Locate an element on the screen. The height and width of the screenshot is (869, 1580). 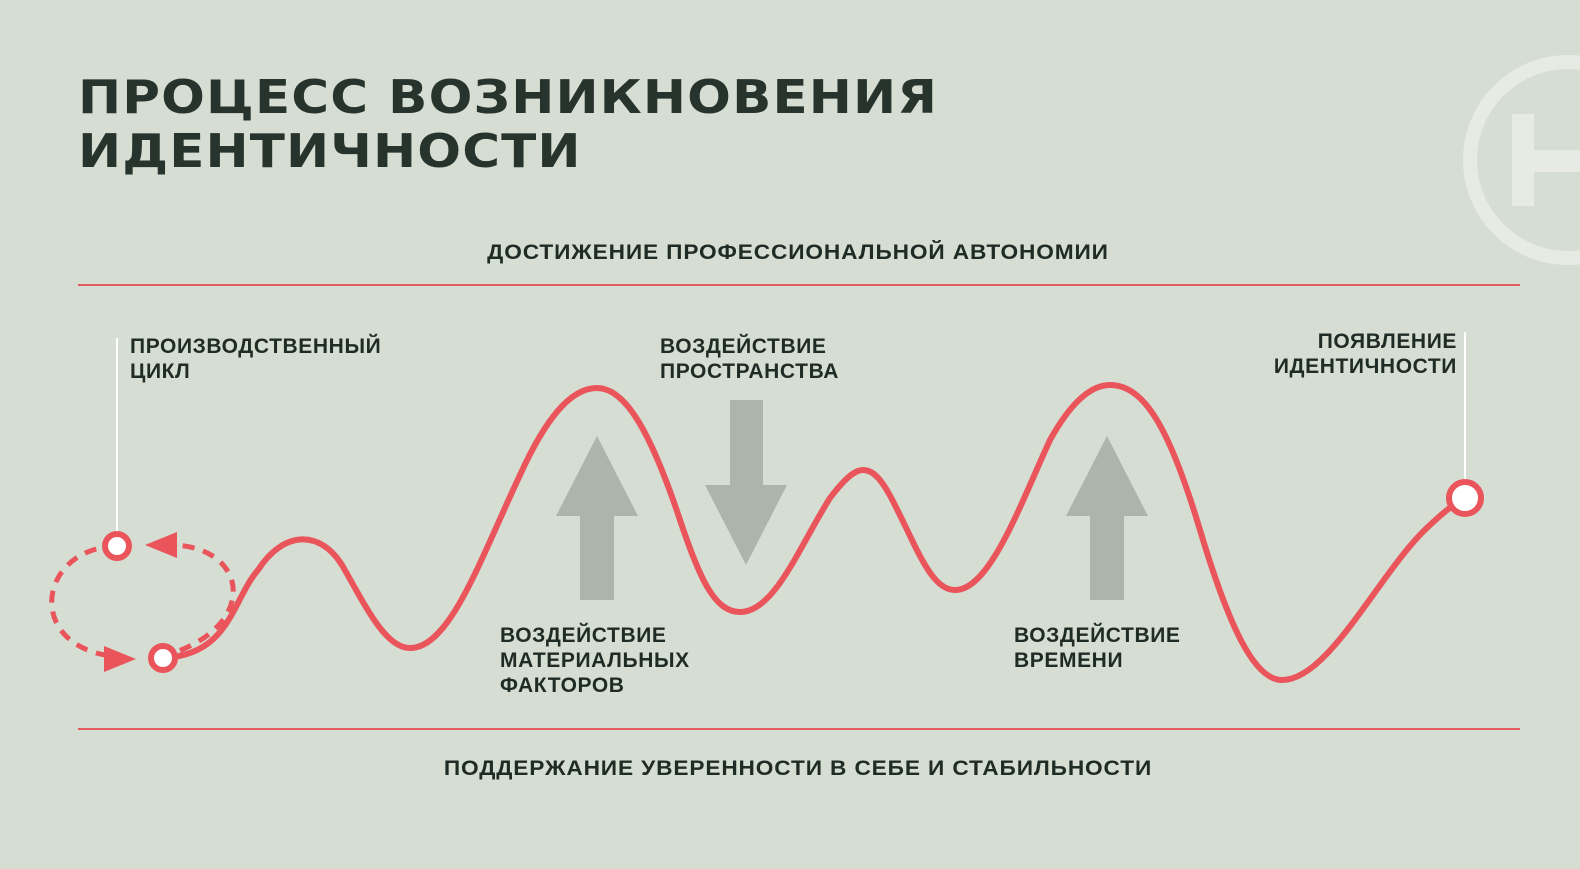
arrow-up-time-icon is located at coordinates (1107, 518).